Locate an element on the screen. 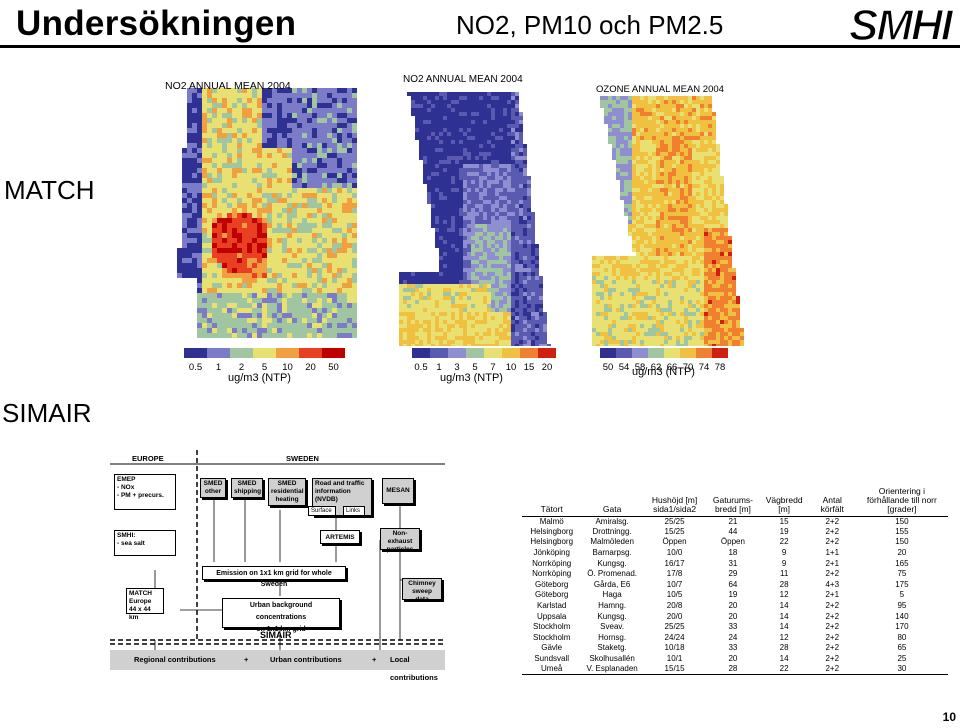  table-cell: 19 is located at coordinates (733, 595).